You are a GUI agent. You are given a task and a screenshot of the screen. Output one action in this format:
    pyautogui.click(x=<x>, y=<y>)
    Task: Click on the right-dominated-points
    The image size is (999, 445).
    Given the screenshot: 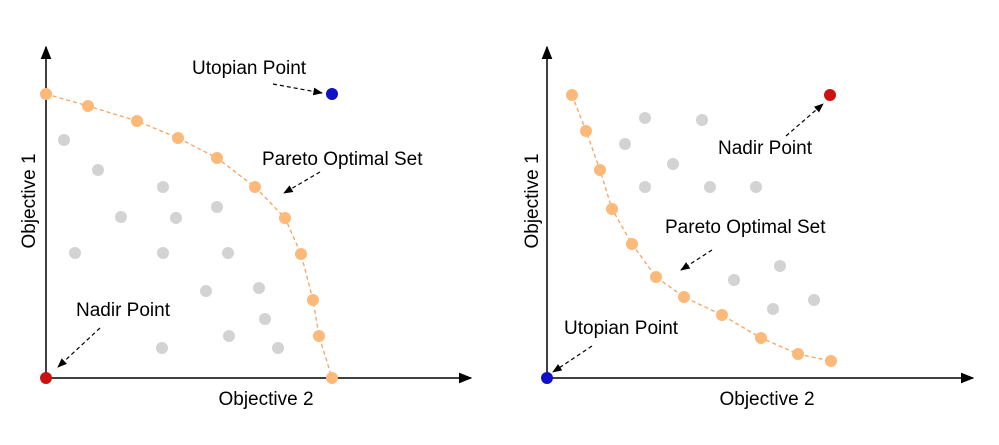 What is the action you would take?
    pyautogui.click(x=719, y=213)
    